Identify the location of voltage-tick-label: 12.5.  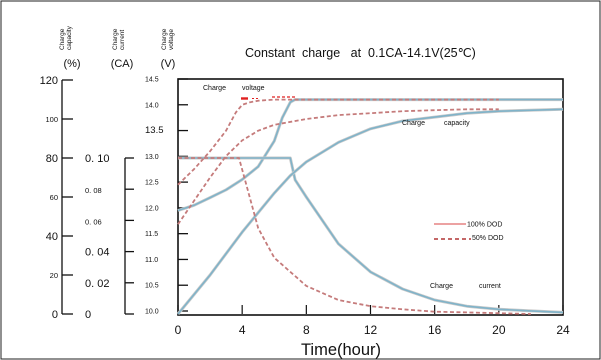
(152, 183).